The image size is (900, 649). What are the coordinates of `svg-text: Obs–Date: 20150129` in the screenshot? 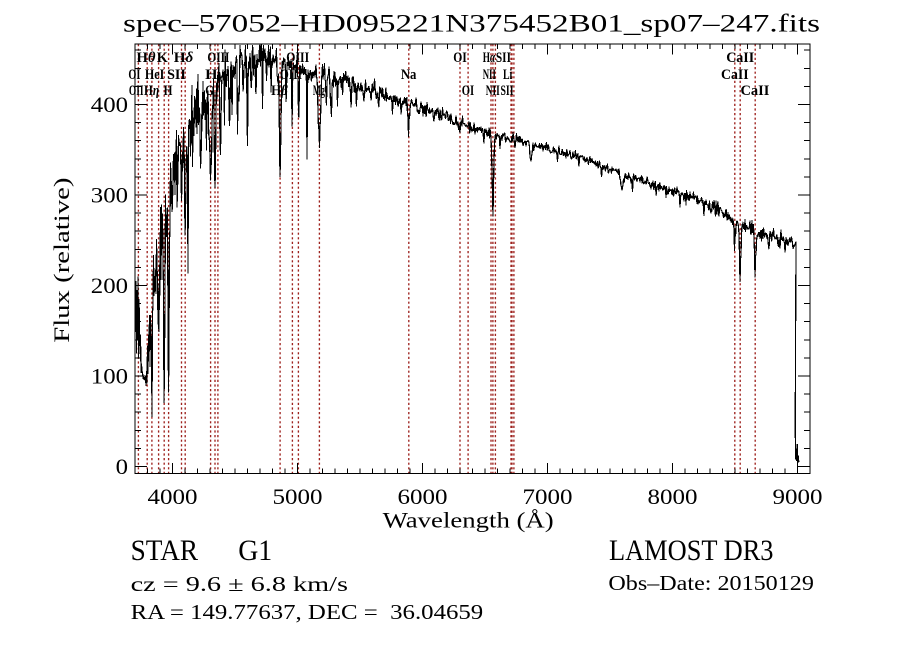 It's located at (711, 583).